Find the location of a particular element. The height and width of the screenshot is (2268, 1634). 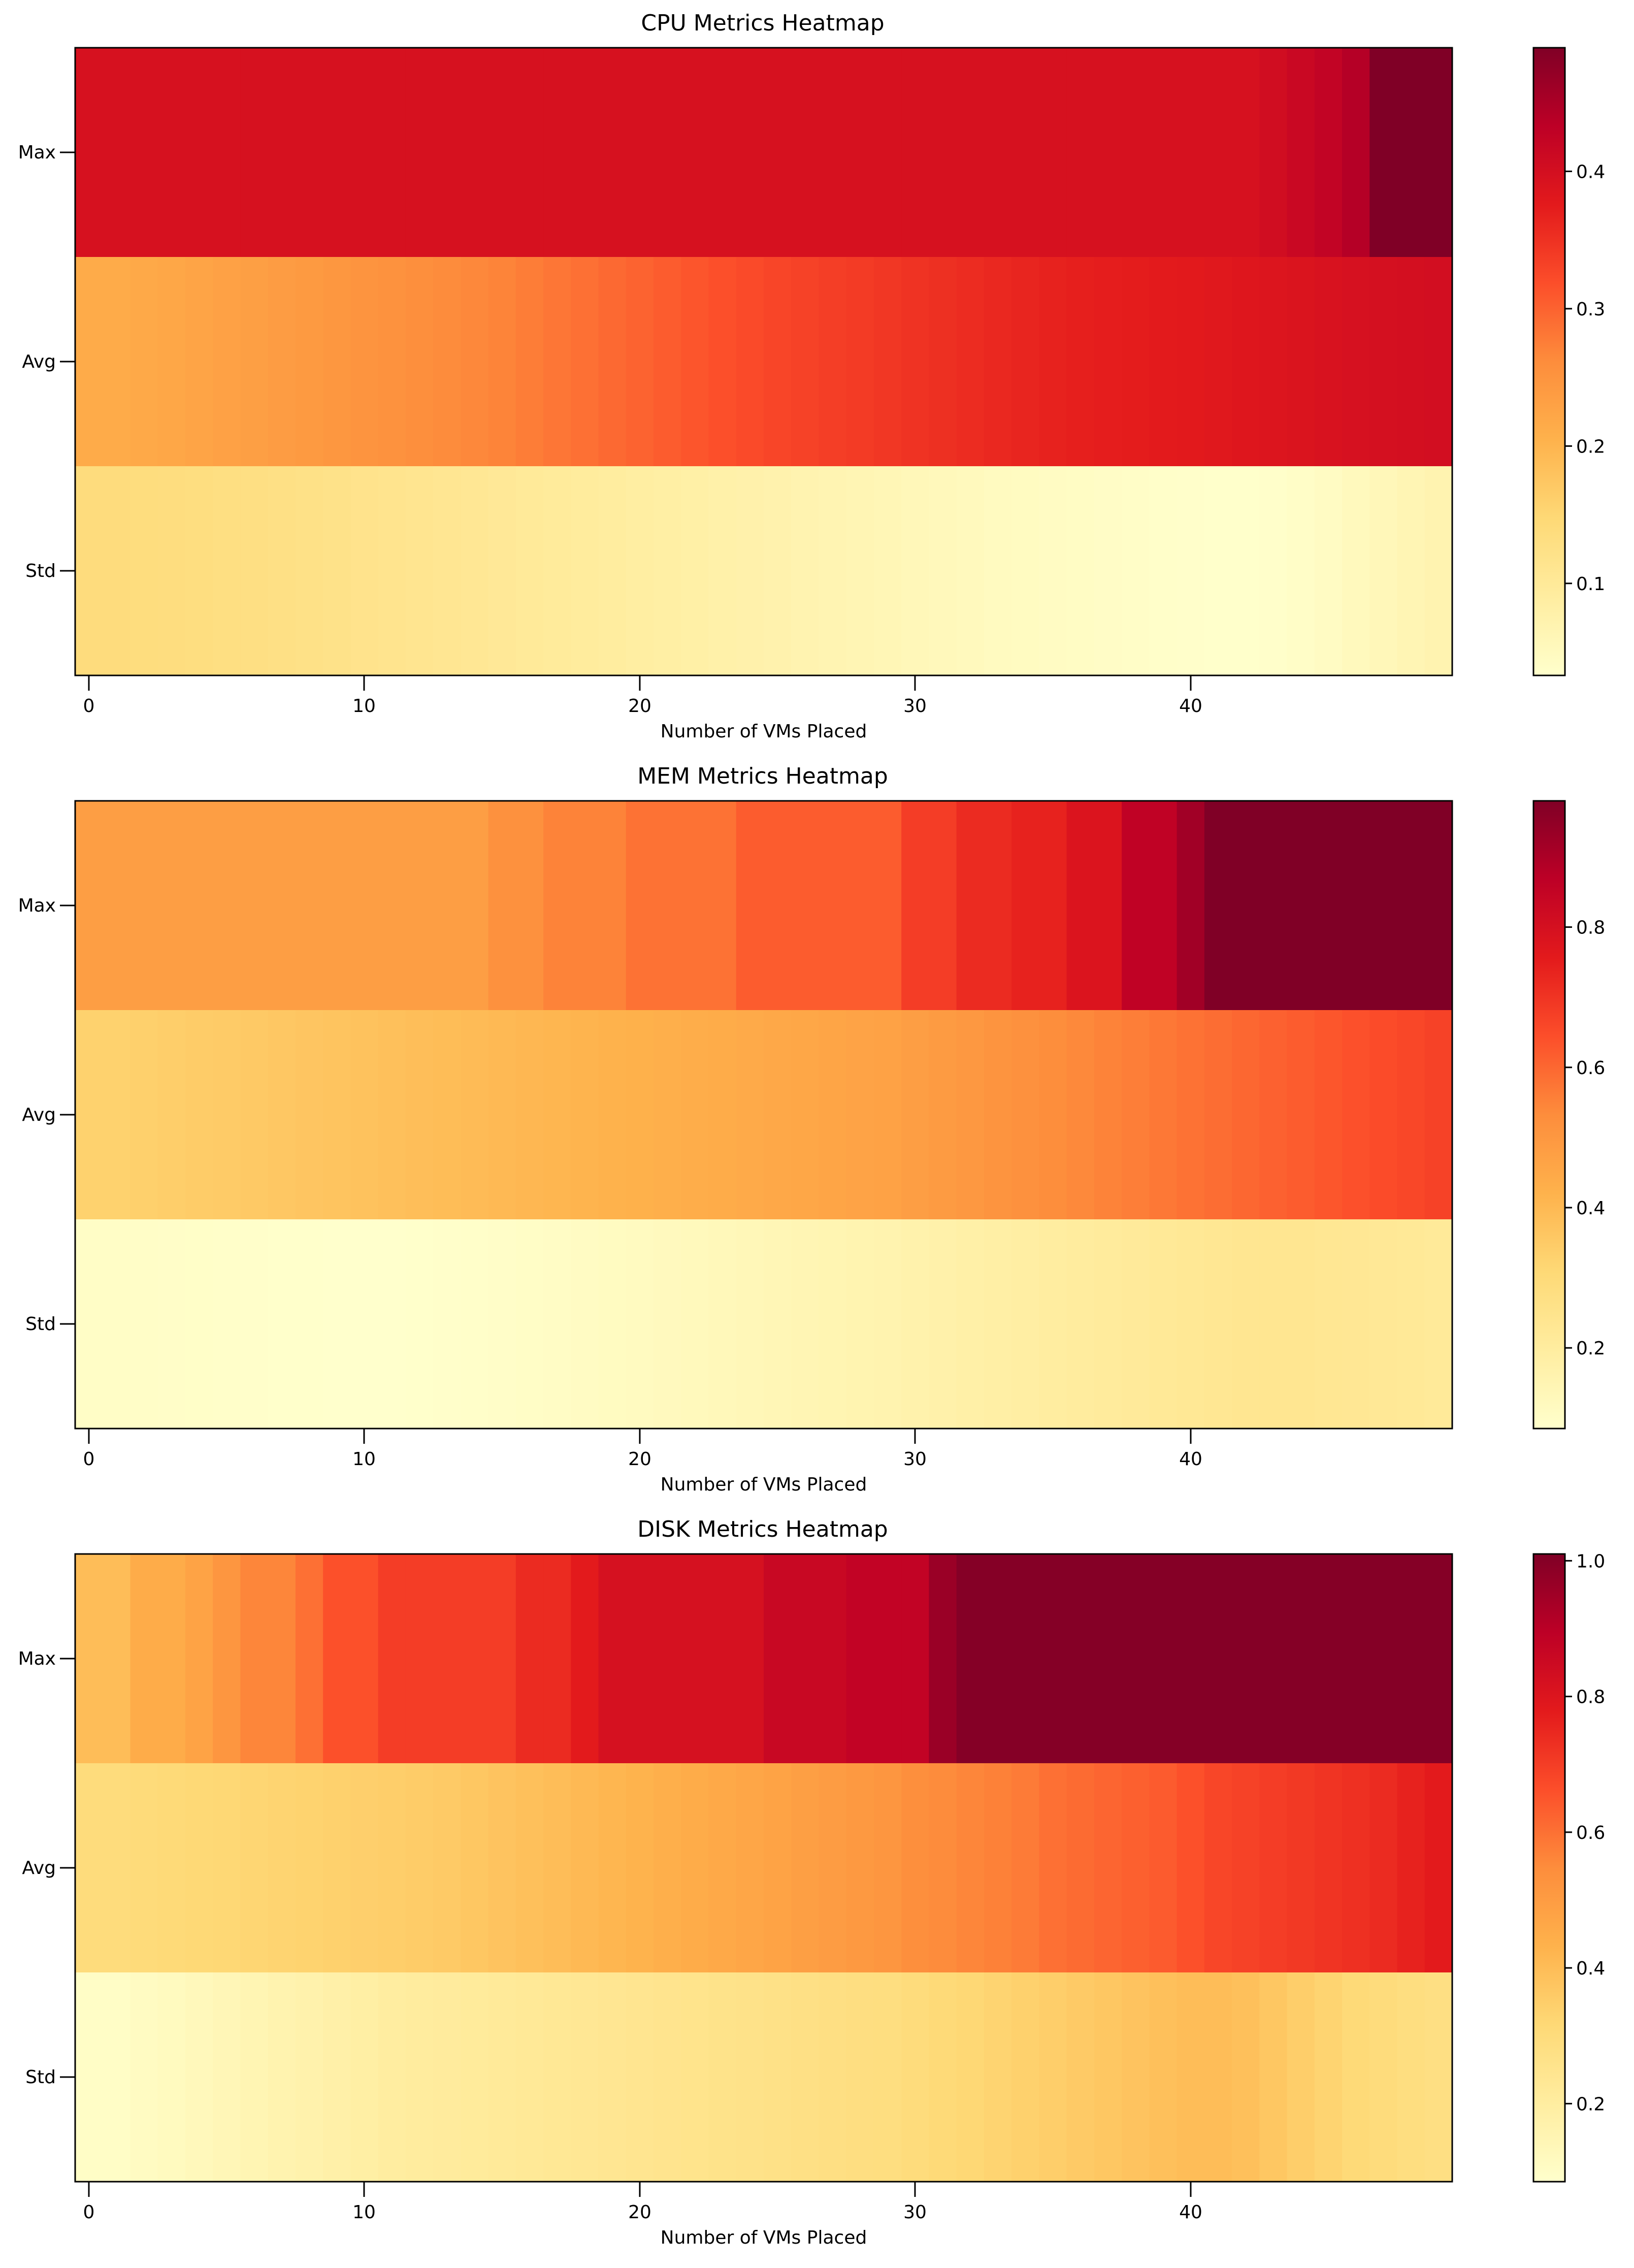

colorbar-tick-label: 0.1 is located at coordinates (1590, 584).